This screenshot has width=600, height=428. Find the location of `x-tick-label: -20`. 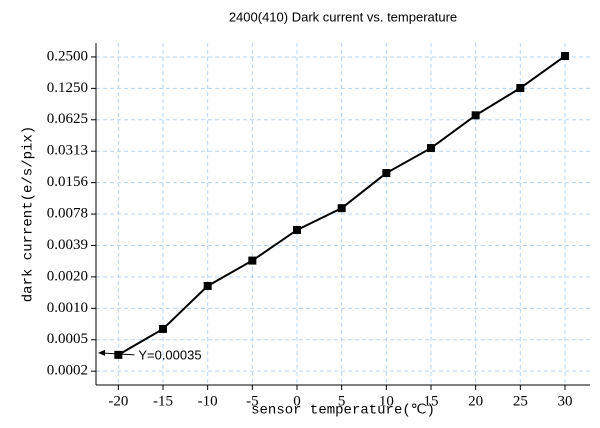

x-tick-label: -20 is located at coordinates (118, 401).